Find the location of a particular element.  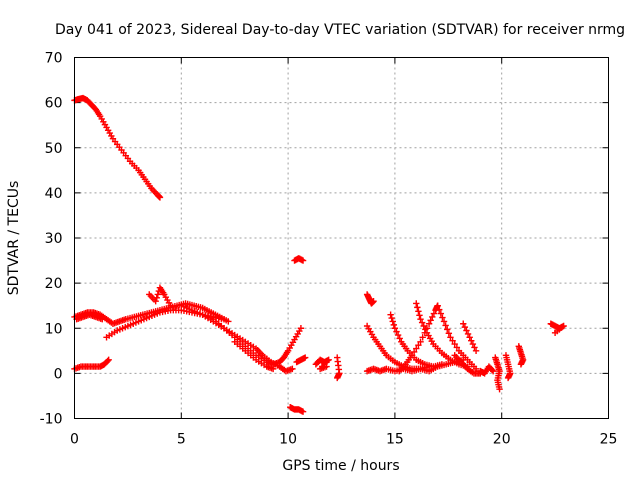

x-tick-label: 10 is located at coordinates (288, 440).